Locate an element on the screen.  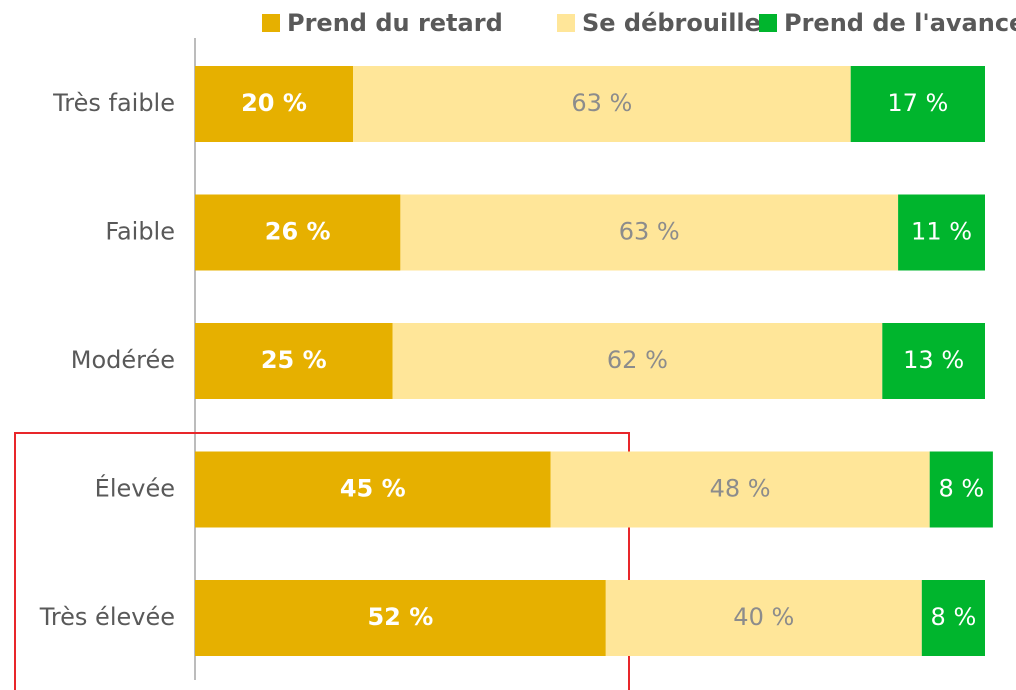
data-label: 13 % is located at coordinates (933, 360).